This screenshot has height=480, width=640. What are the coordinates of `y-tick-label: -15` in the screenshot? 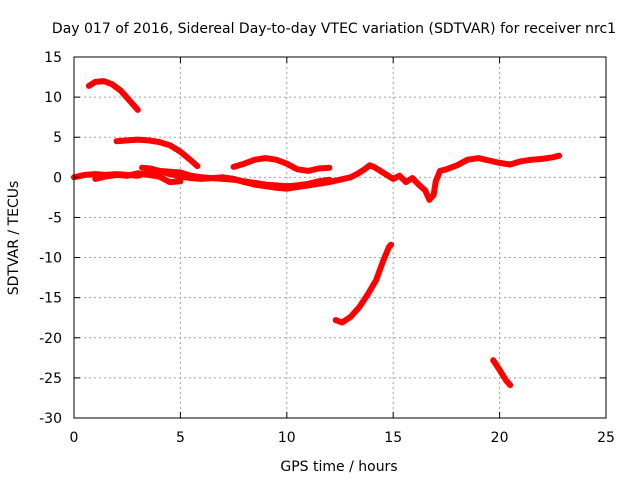 It's located at (50, 299).